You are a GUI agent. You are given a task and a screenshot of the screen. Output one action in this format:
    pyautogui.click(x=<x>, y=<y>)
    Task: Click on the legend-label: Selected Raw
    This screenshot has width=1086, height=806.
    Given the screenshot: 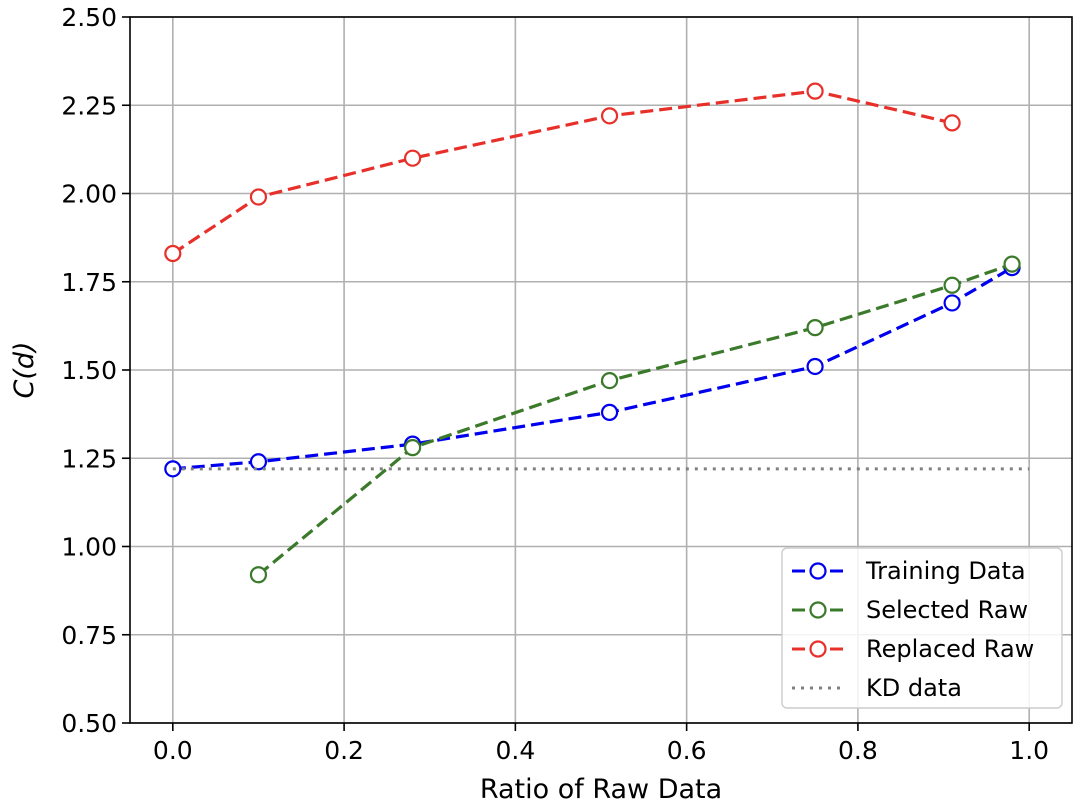 What is the action you would take?
    pyautogui.click(x=947, y=610)
    